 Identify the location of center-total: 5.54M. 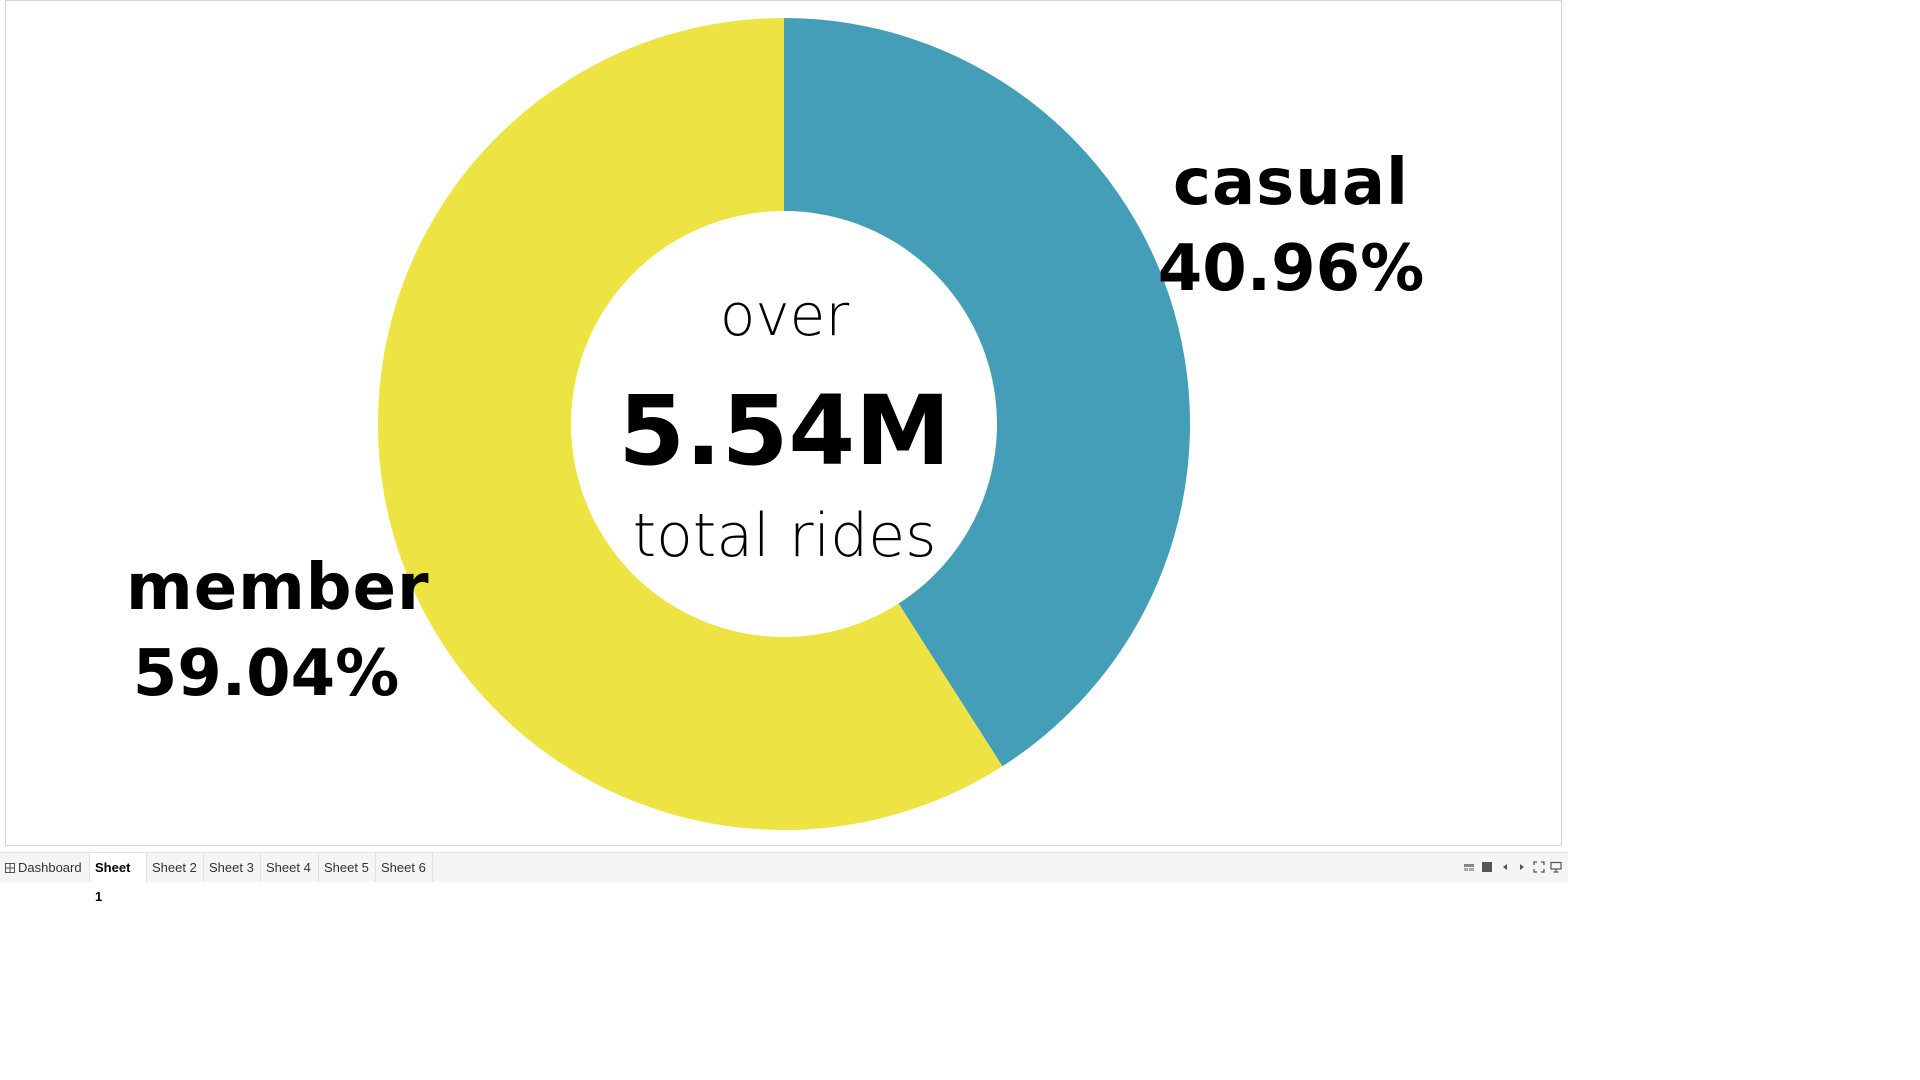
(784, 431).